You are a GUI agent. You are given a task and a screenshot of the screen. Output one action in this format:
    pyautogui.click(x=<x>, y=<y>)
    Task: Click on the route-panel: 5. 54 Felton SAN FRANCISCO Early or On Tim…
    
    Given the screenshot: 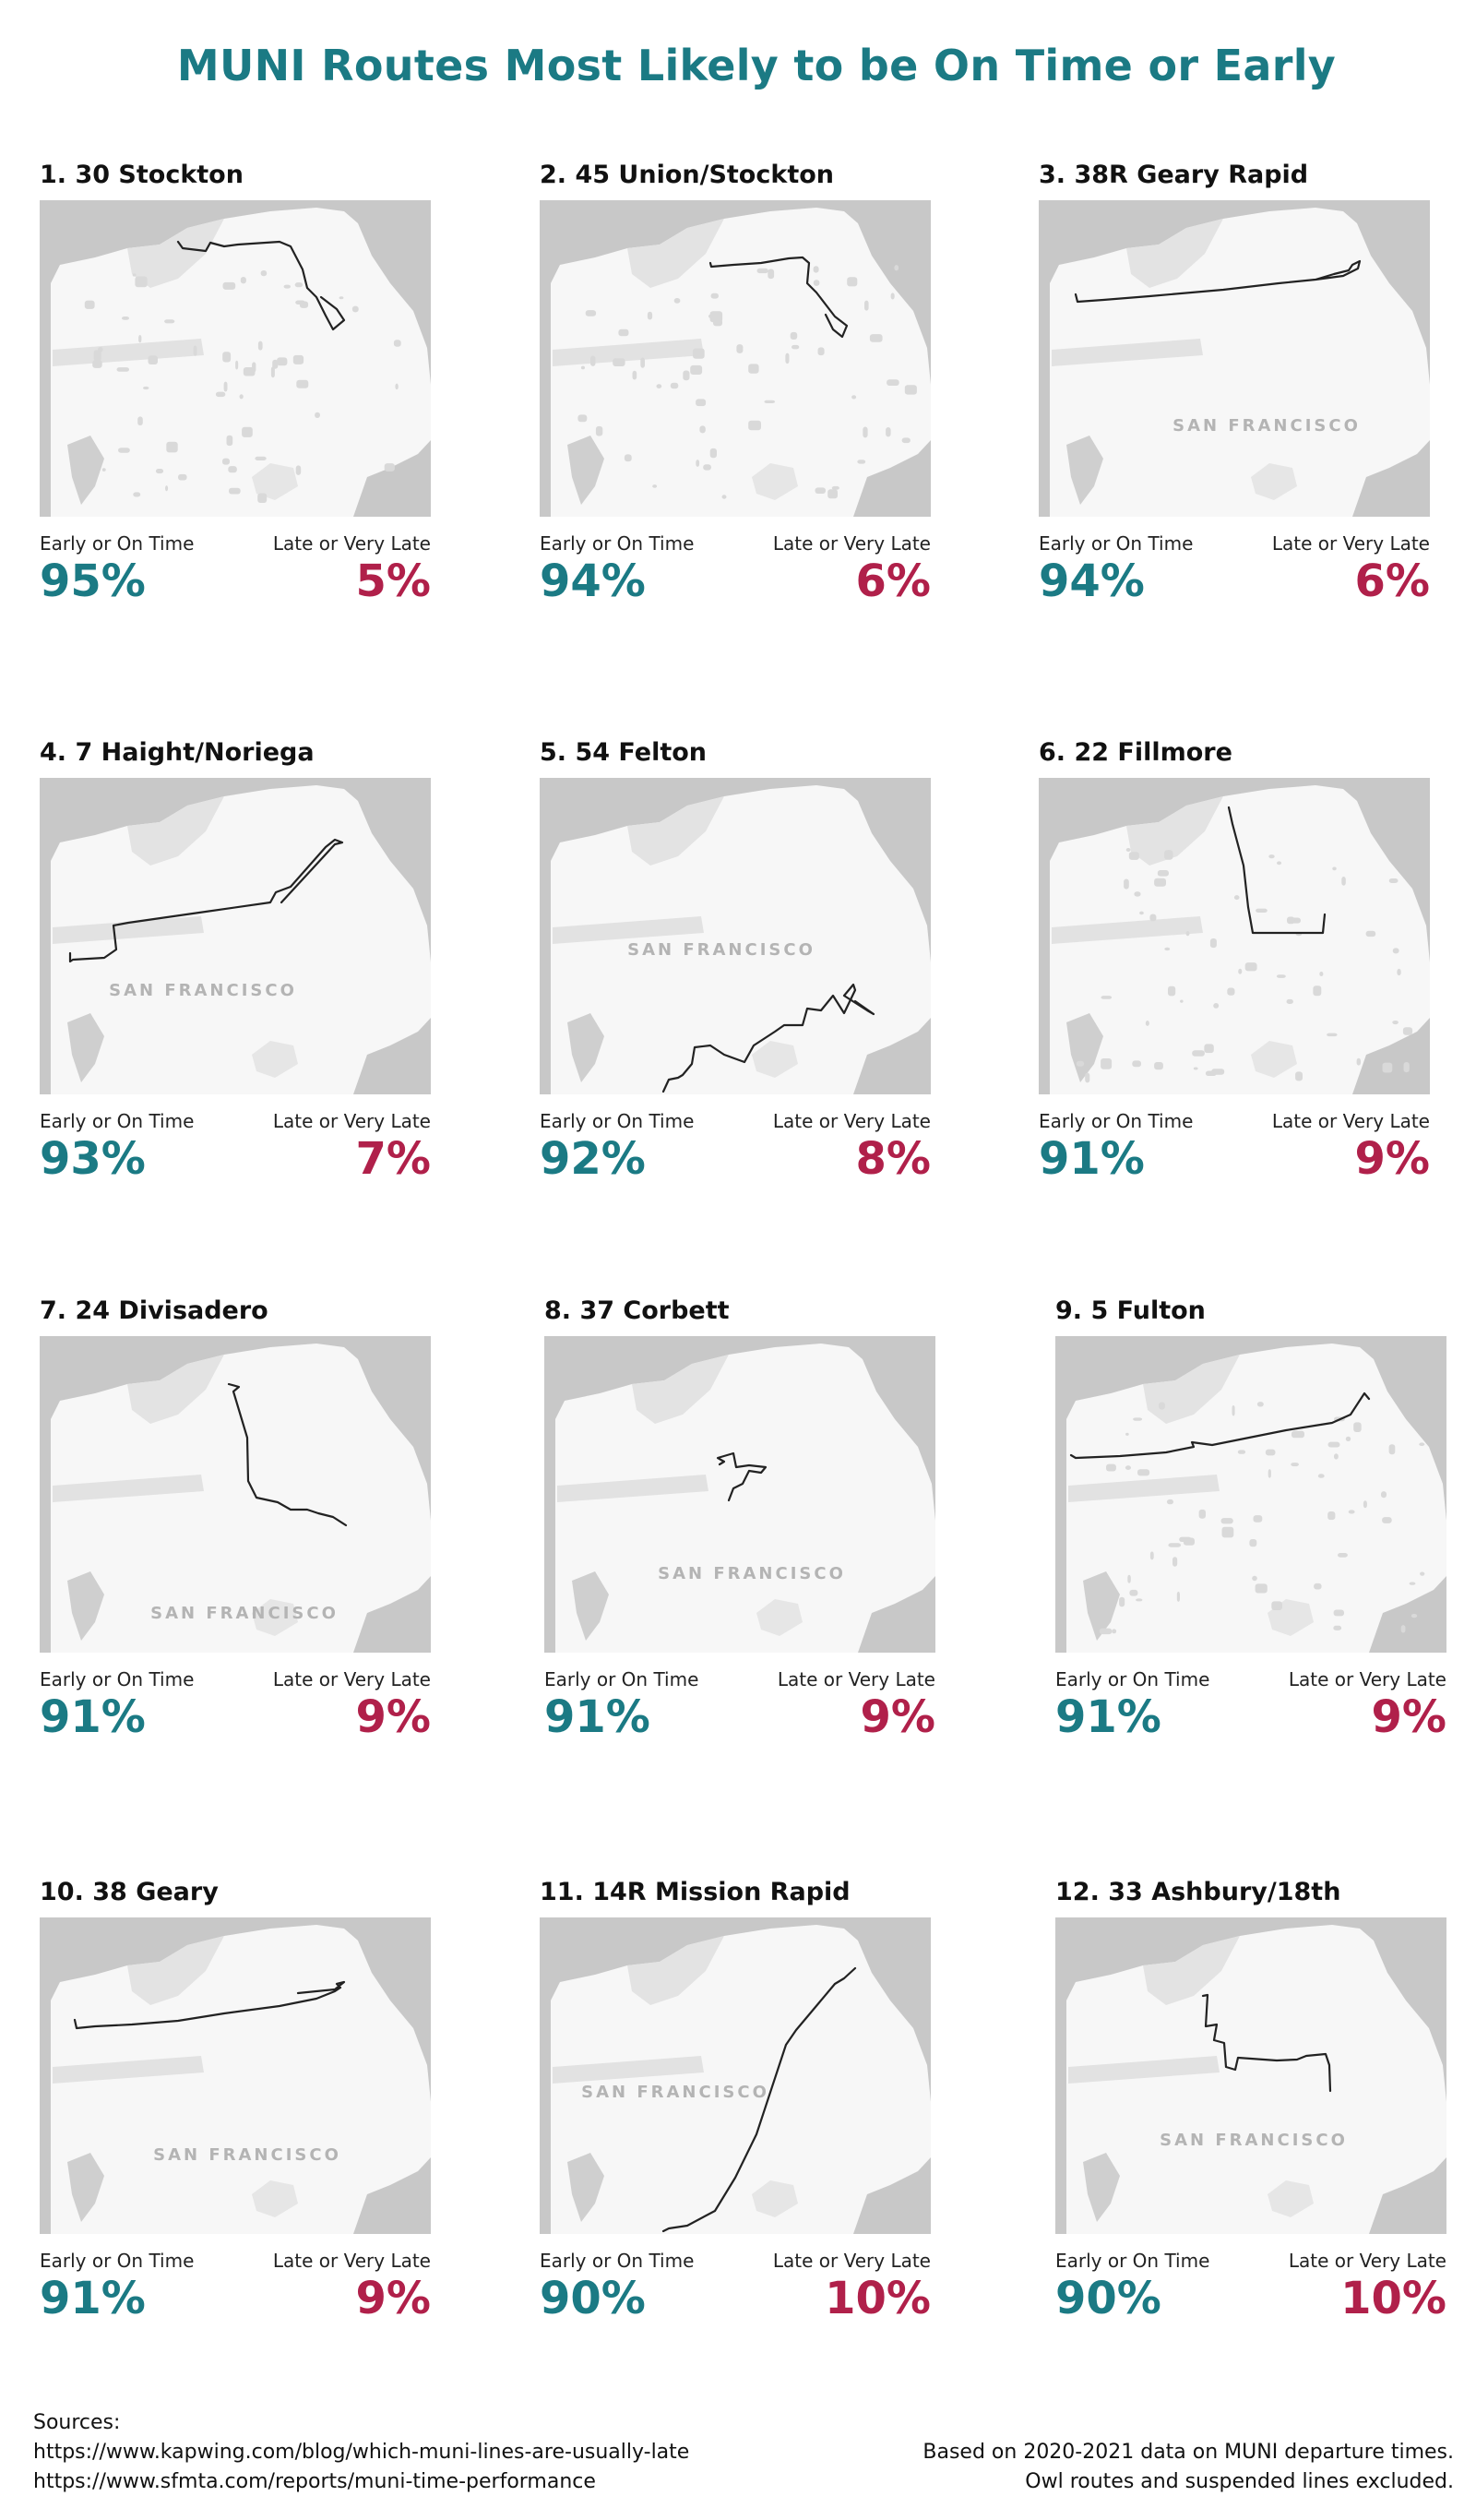 What is the action you would take?
    pyautogui.click(x=735, y=964)
    